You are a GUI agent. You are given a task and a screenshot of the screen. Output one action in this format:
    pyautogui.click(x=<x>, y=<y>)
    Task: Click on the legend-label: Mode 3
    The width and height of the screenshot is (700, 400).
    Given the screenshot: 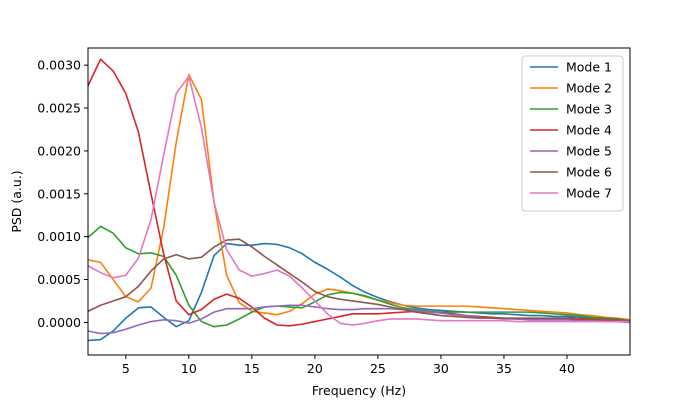 What is the action you would take?
    pyautogui.click(x=589, y=109)
    